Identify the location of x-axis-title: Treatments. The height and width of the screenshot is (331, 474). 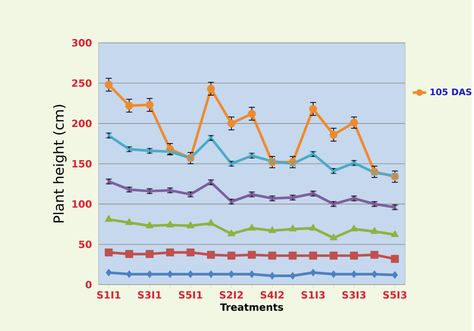
(252, 307).